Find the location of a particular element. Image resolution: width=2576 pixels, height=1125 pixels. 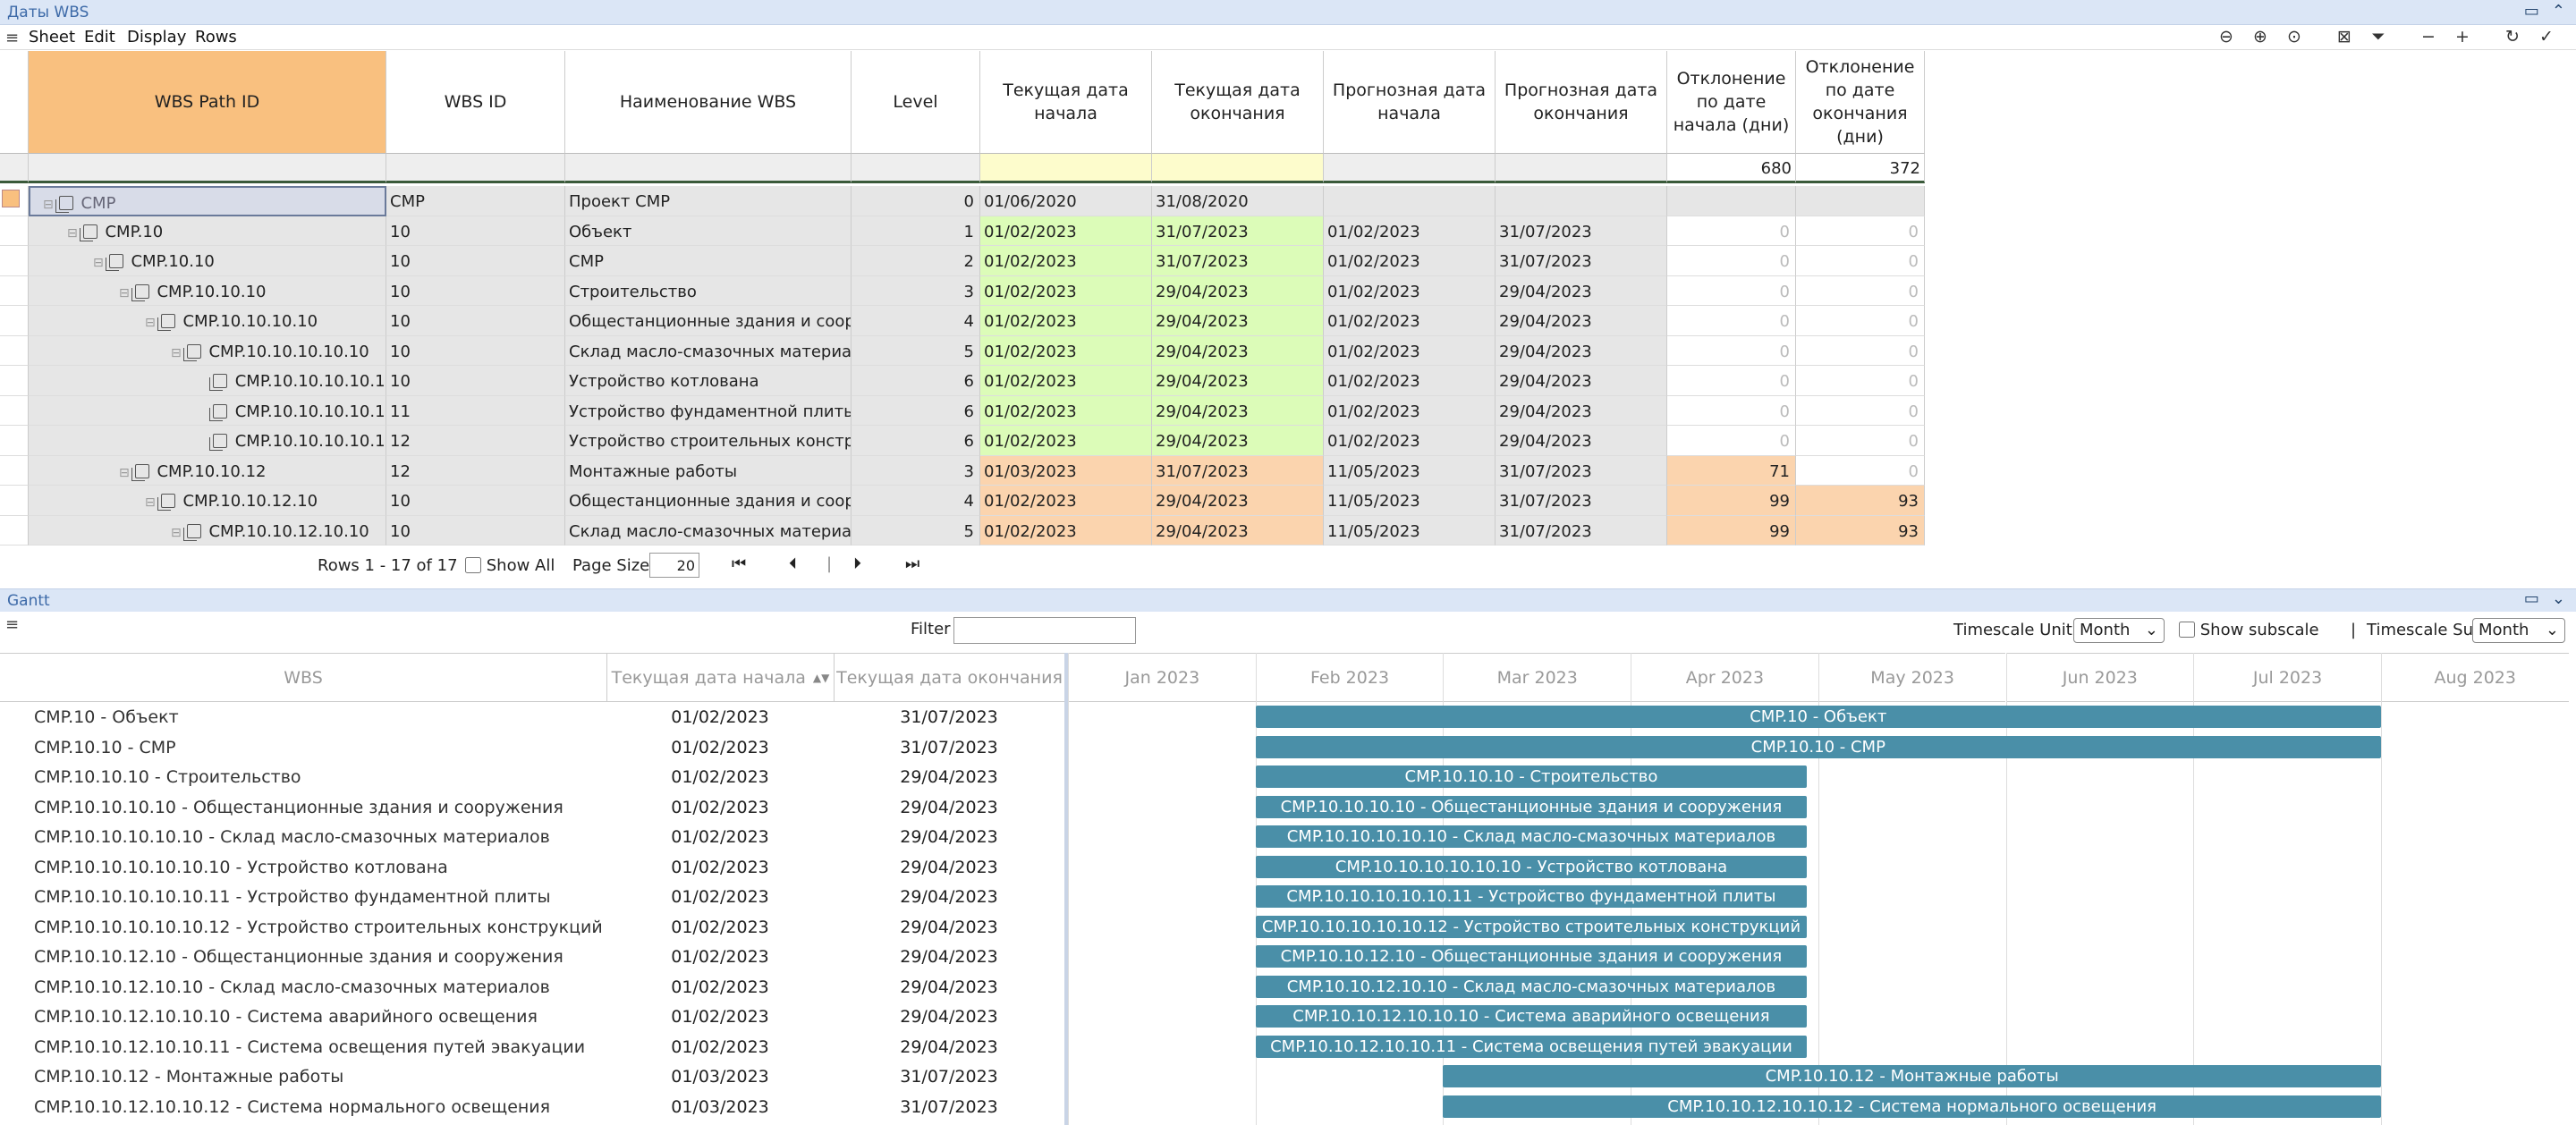

filter-icon: ⏷ is located at coordinates (2378, 37).